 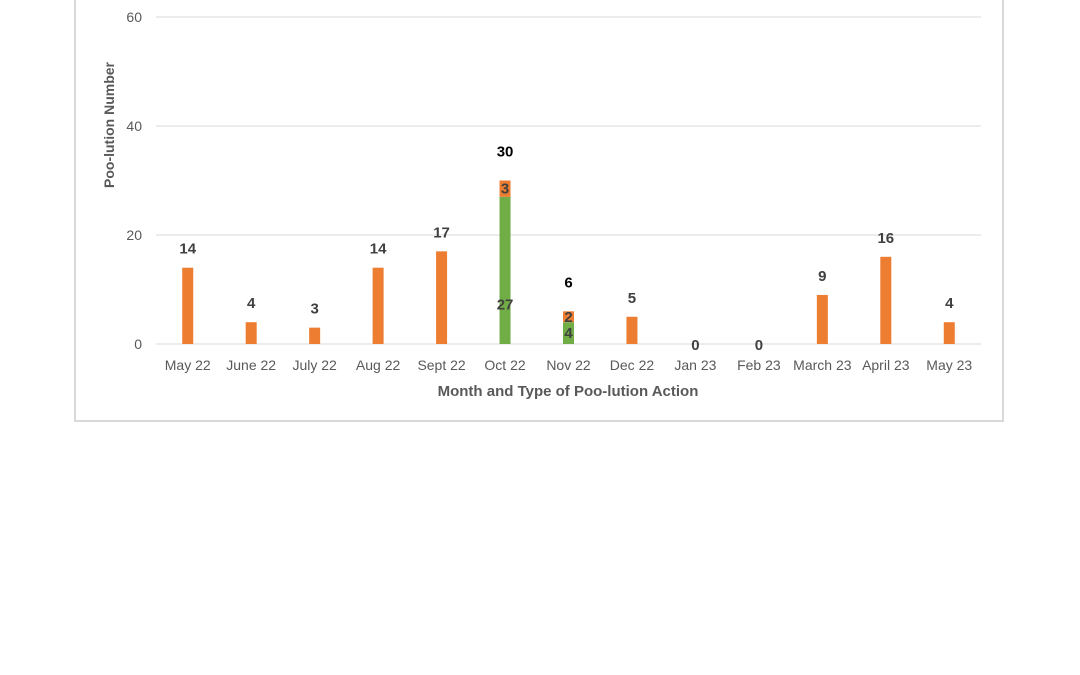 I want to click on x-tick-label: May 22, so click(x=188, y=365).